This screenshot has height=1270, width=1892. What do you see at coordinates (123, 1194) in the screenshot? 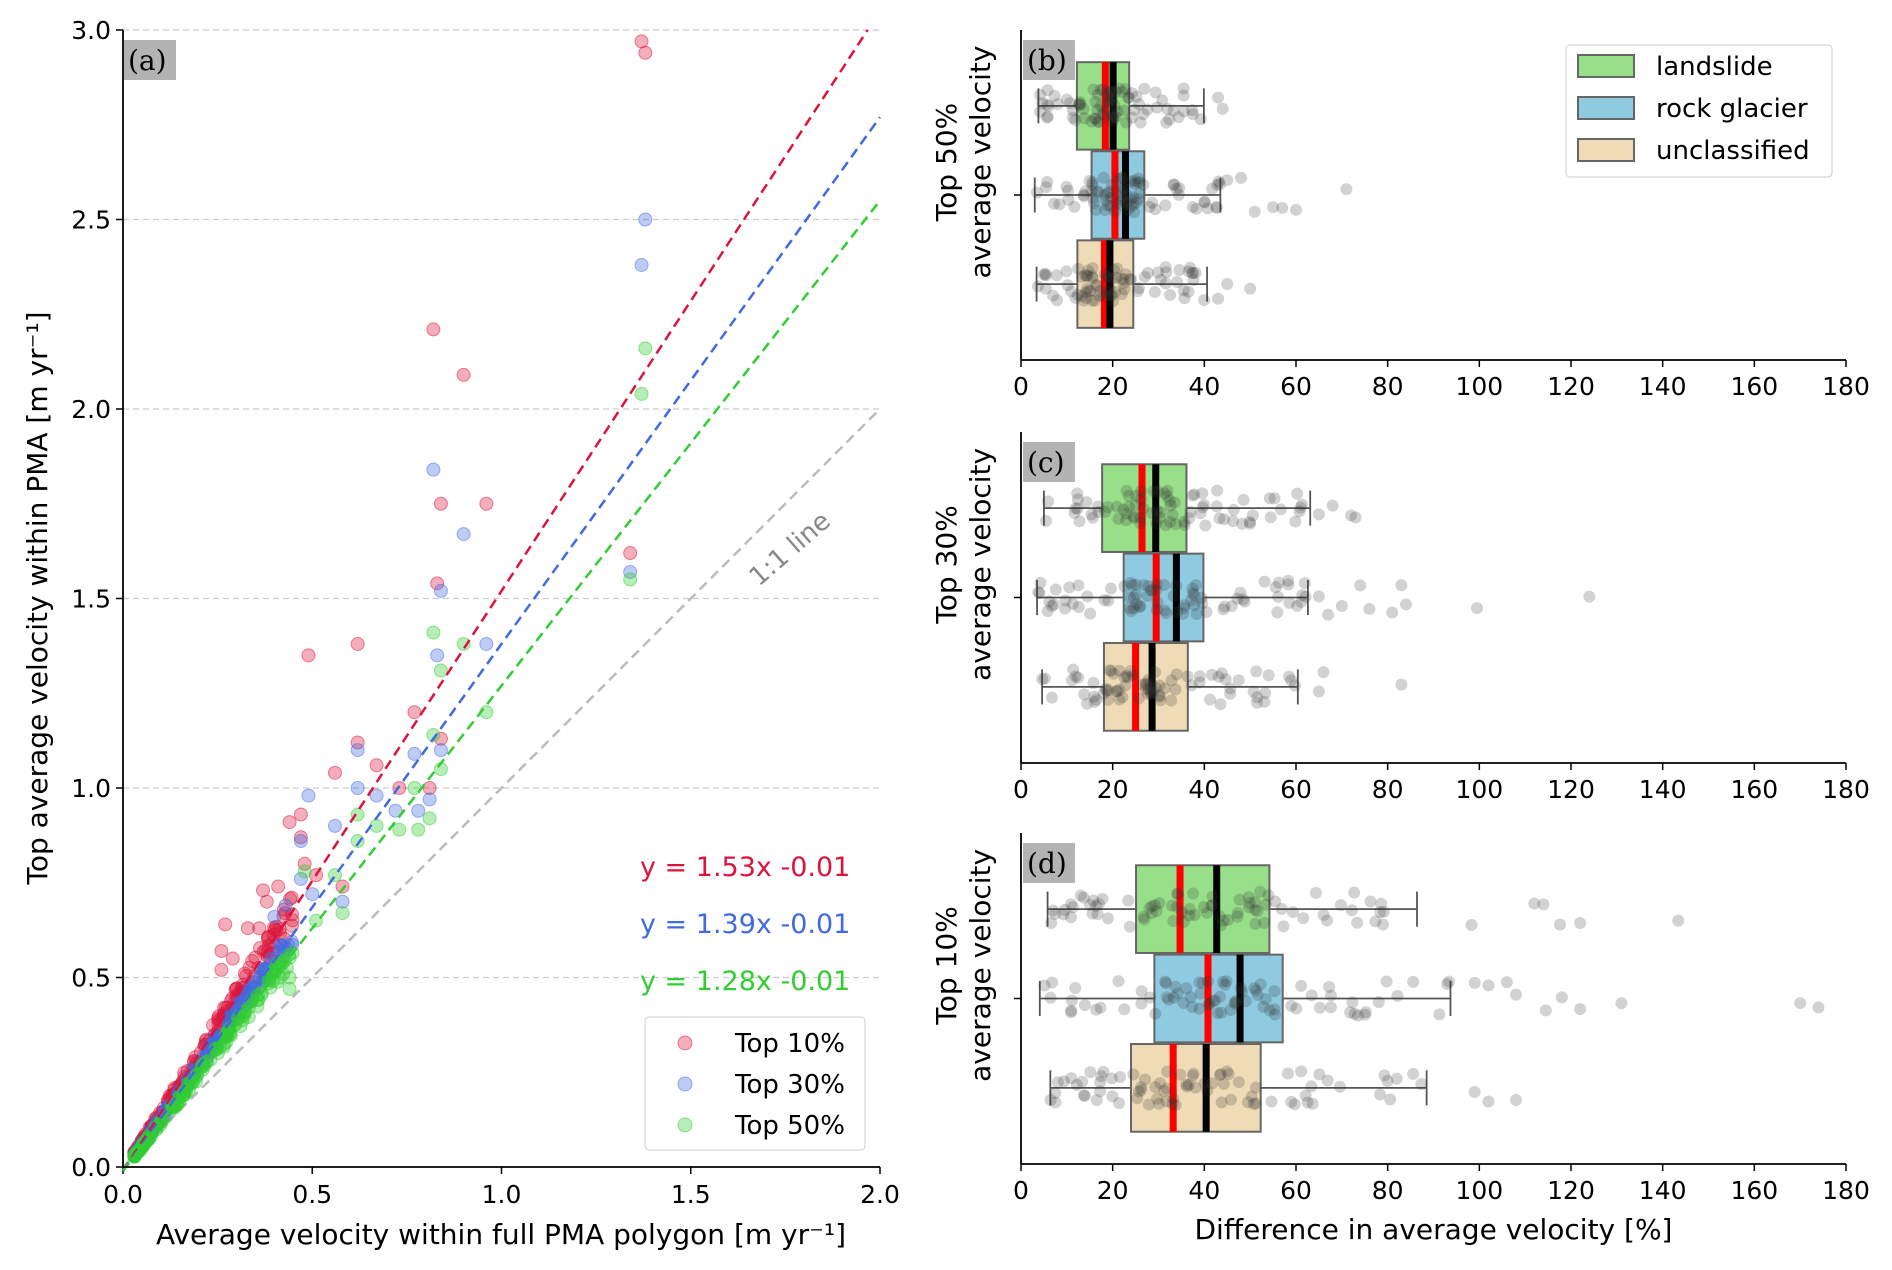
I see `x-tick-label: 0.0` at bounding box center [123, 1194].